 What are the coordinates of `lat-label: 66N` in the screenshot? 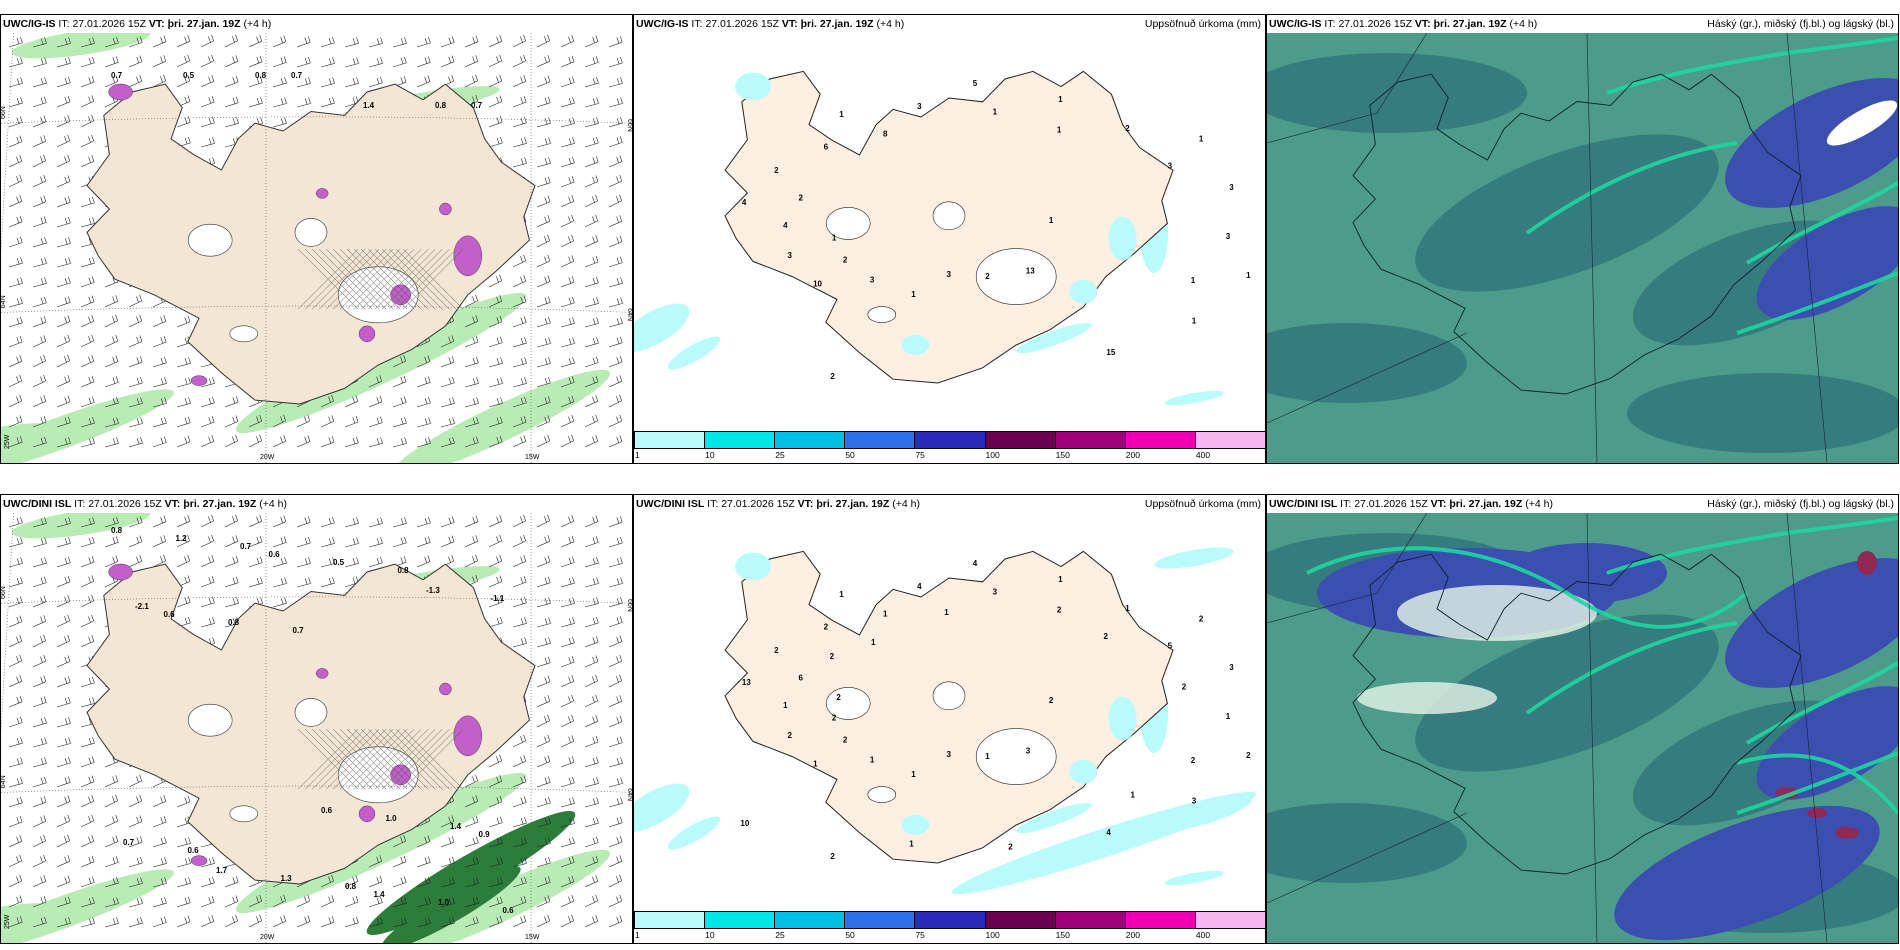 It's located at (4, 112).